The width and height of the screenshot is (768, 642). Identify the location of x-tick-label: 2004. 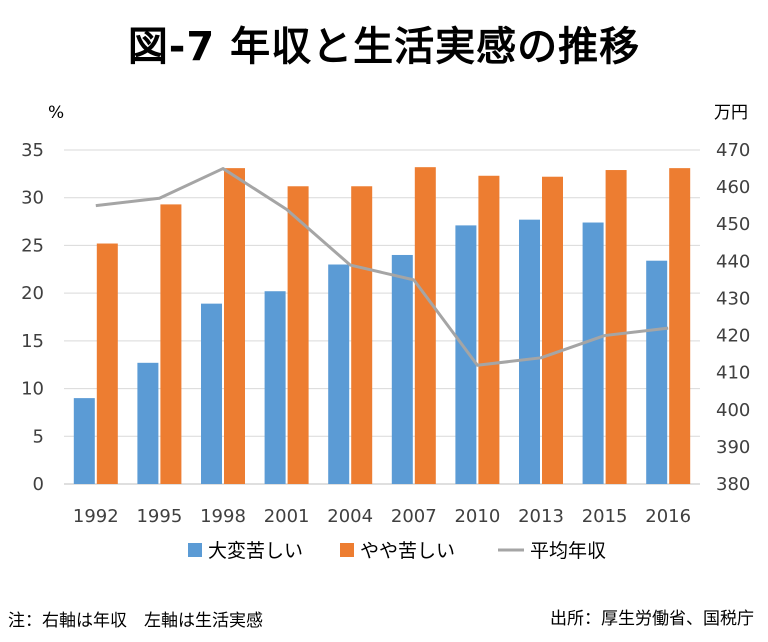
(350, 516).